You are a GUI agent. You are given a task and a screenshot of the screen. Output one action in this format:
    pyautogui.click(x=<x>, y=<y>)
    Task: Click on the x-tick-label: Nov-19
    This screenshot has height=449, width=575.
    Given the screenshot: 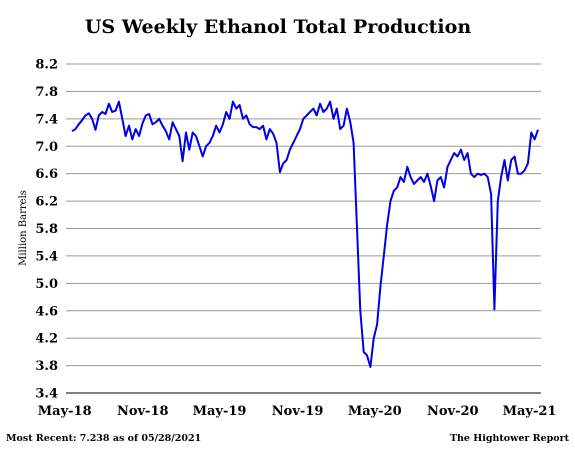 What is the action you would take?
    pyautogui.click(x=298, y=411)
    